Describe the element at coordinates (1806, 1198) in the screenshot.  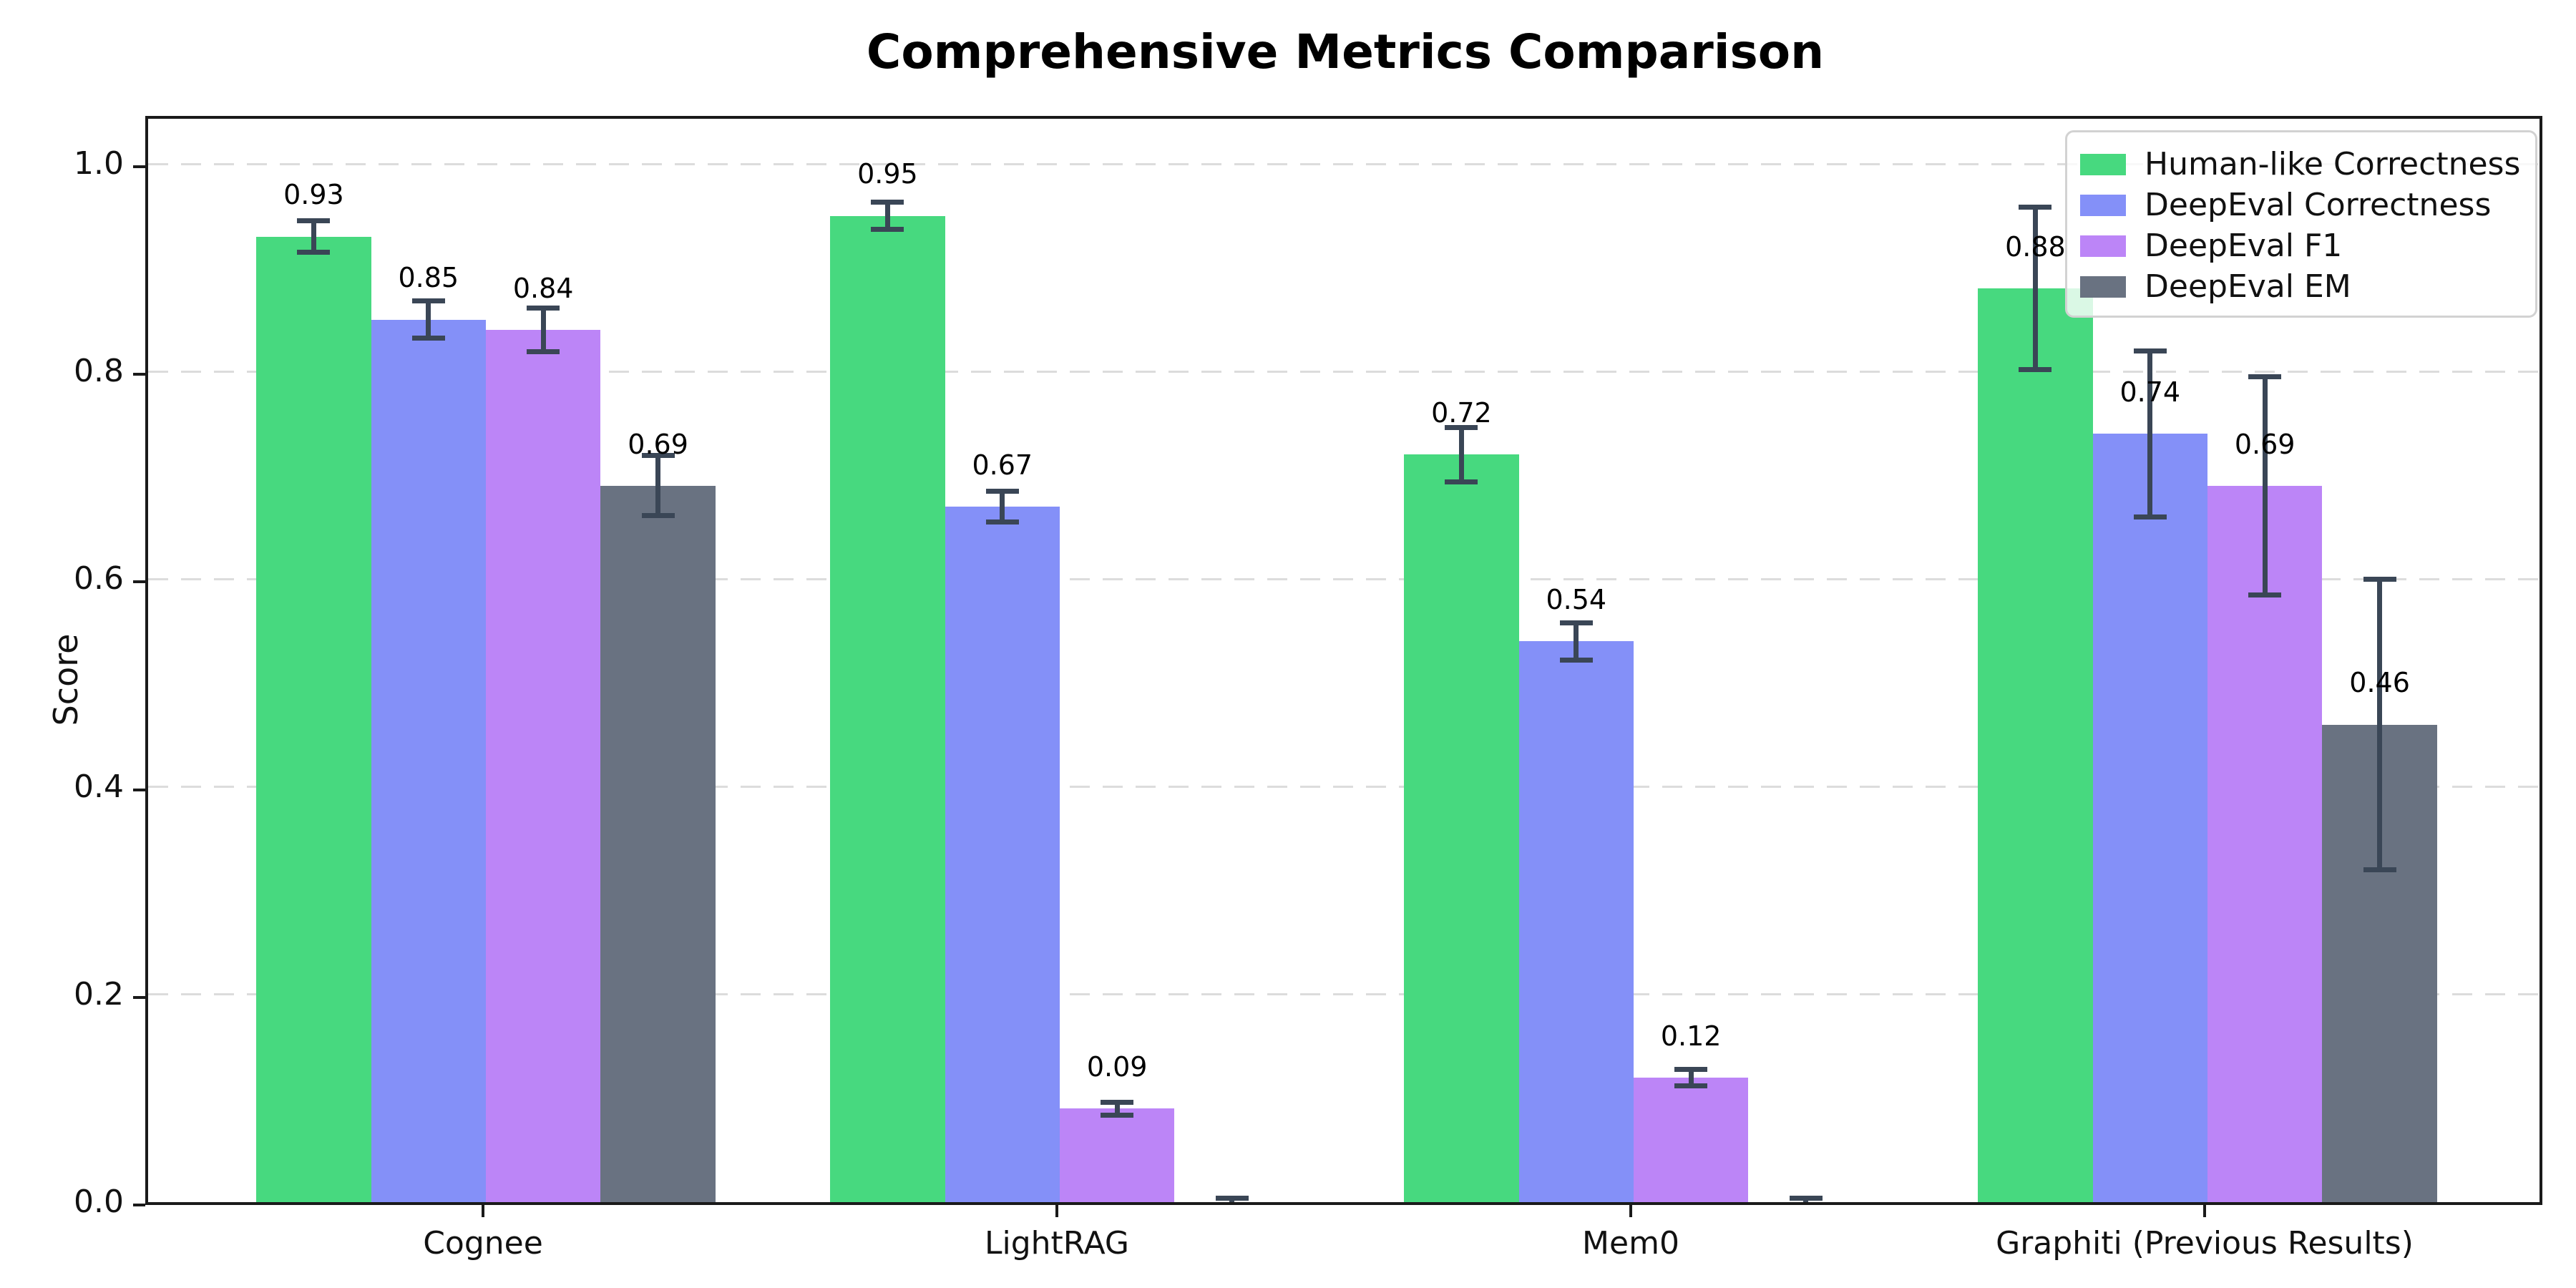
I see `error-cap-top-mem0-deepeval-em` at that location.